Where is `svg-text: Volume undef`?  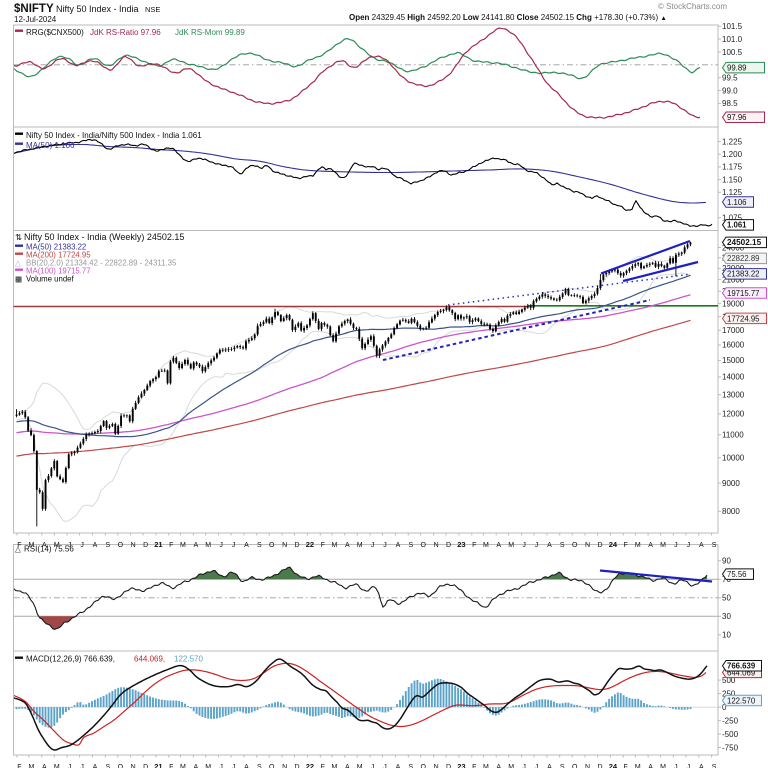
svg-text: Volume undef is located at coordinates (50, 279).